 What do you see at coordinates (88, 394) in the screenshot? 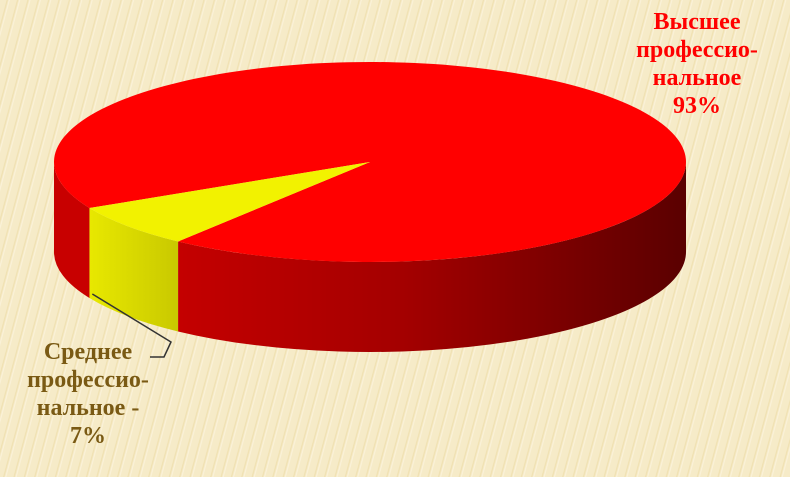
I see `slice-label-mid: Среднее профессио- нальное - 7%` at bounding box center [88, 394].